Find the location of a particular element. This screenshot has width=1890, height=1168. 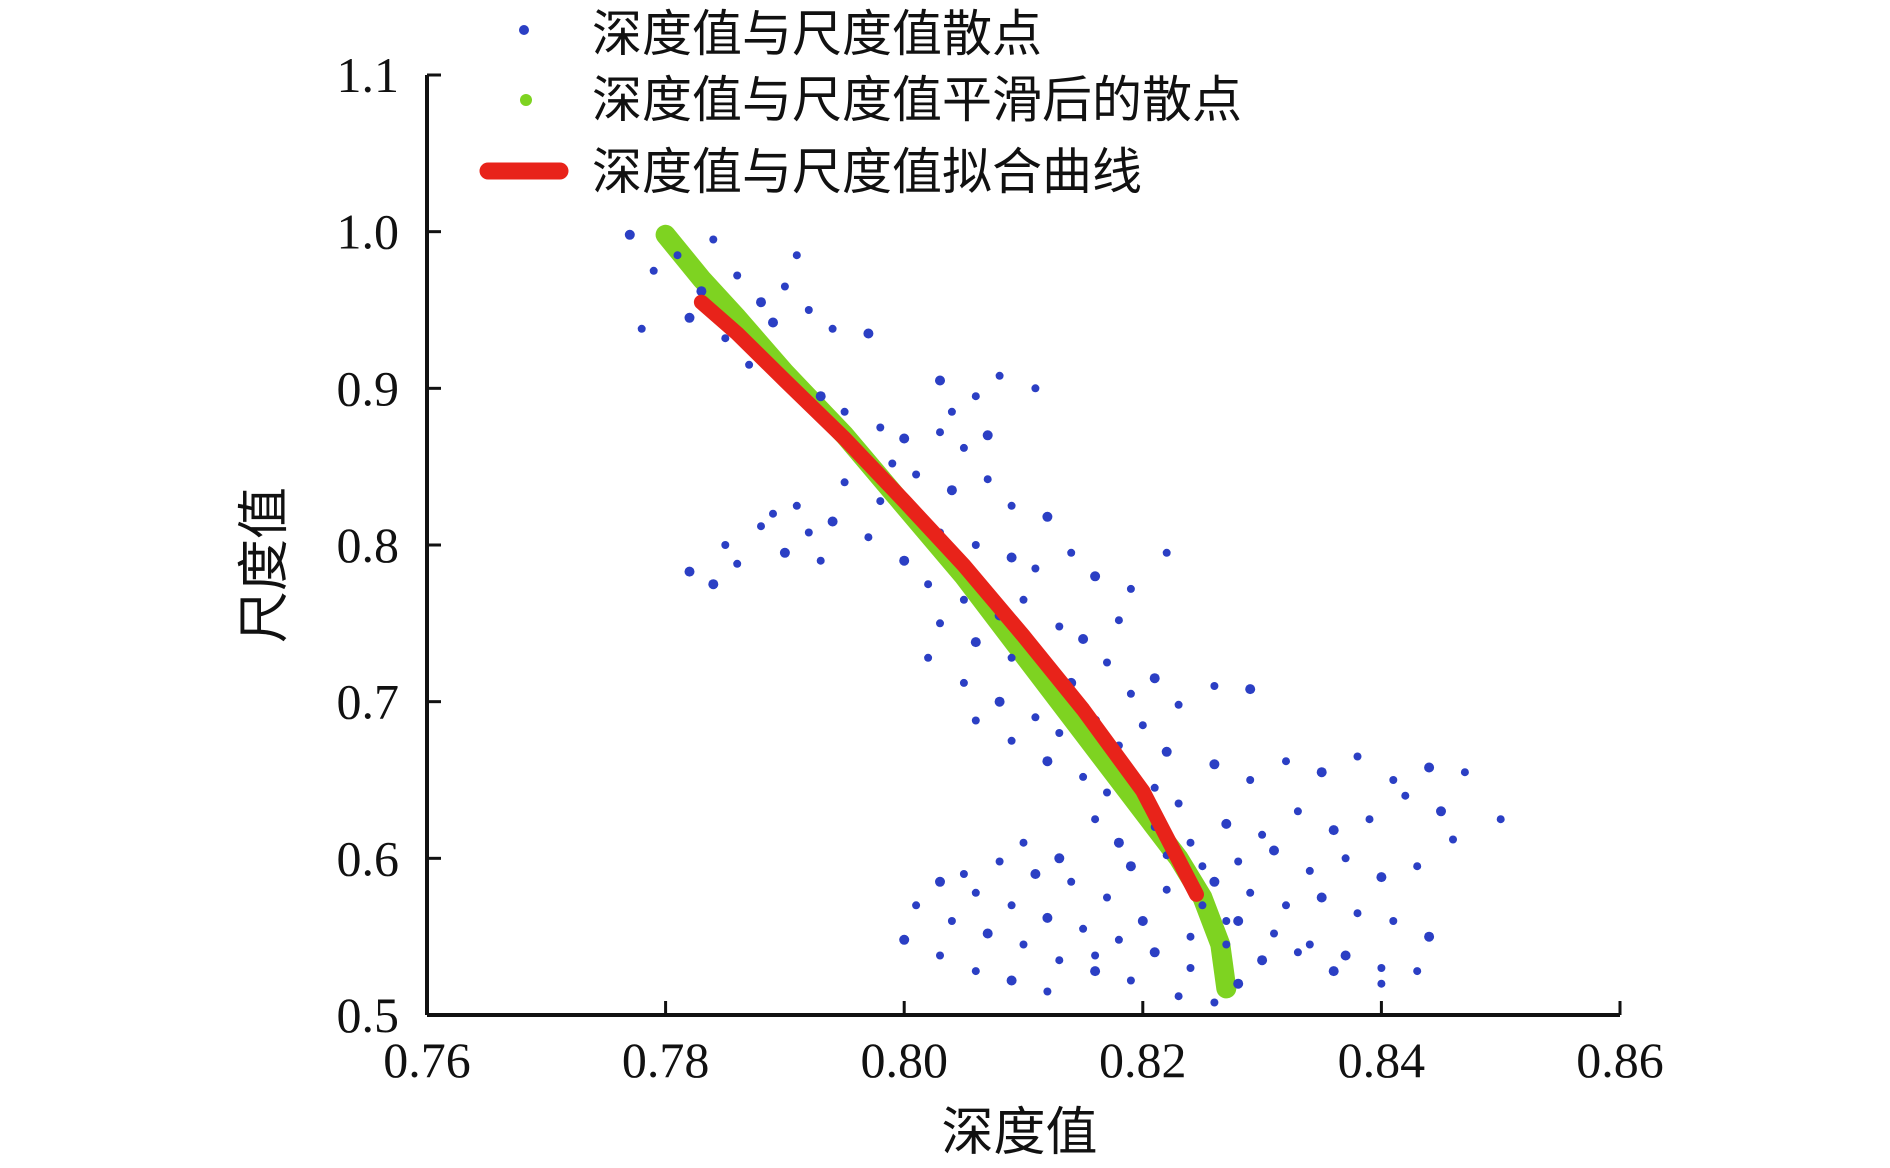

x-tick-label: 0.78 is located at coordinates (666, 1060).